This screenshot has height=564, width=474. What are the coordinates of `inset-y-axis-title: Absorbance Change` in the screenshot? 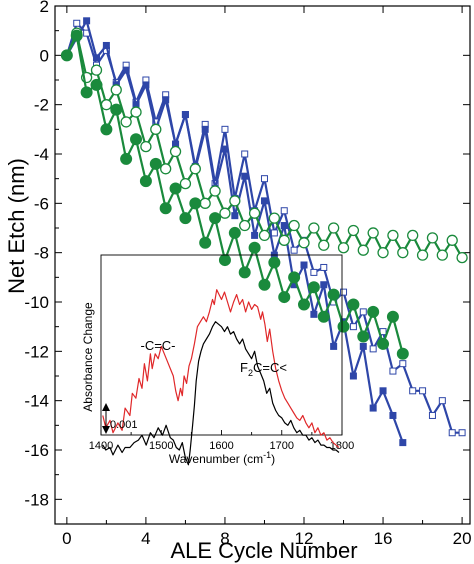 It's located at (88, 357).